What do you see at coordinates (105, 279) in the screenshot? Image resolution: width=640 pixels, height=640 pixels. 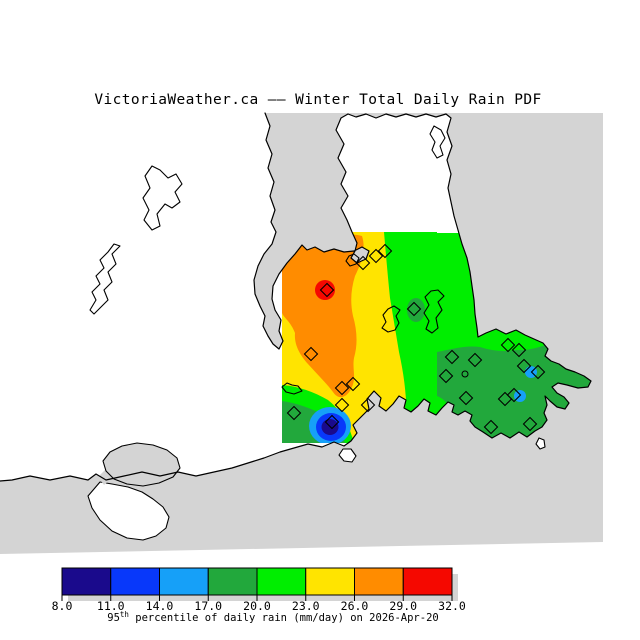 I see `lake-sooke` at bounding box center [105, 279].